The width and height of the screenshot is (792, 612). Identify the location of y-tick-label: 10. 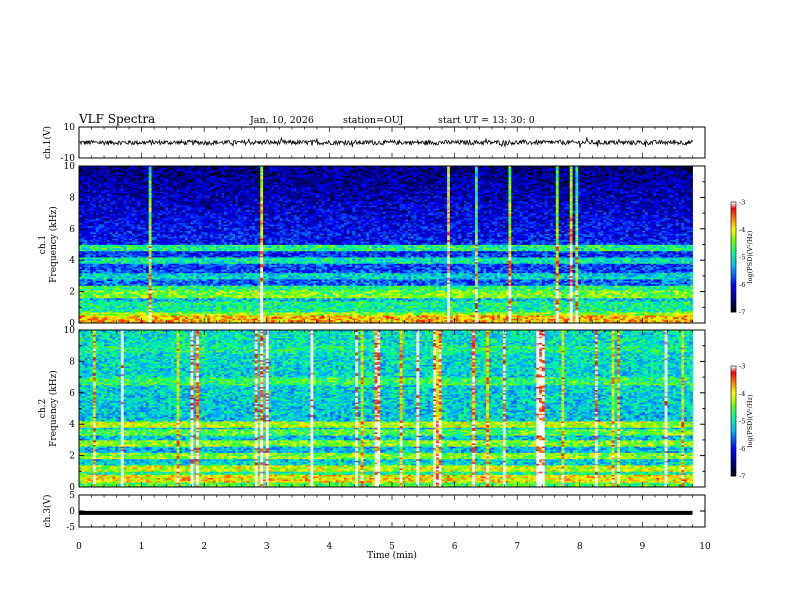
(70, 128).